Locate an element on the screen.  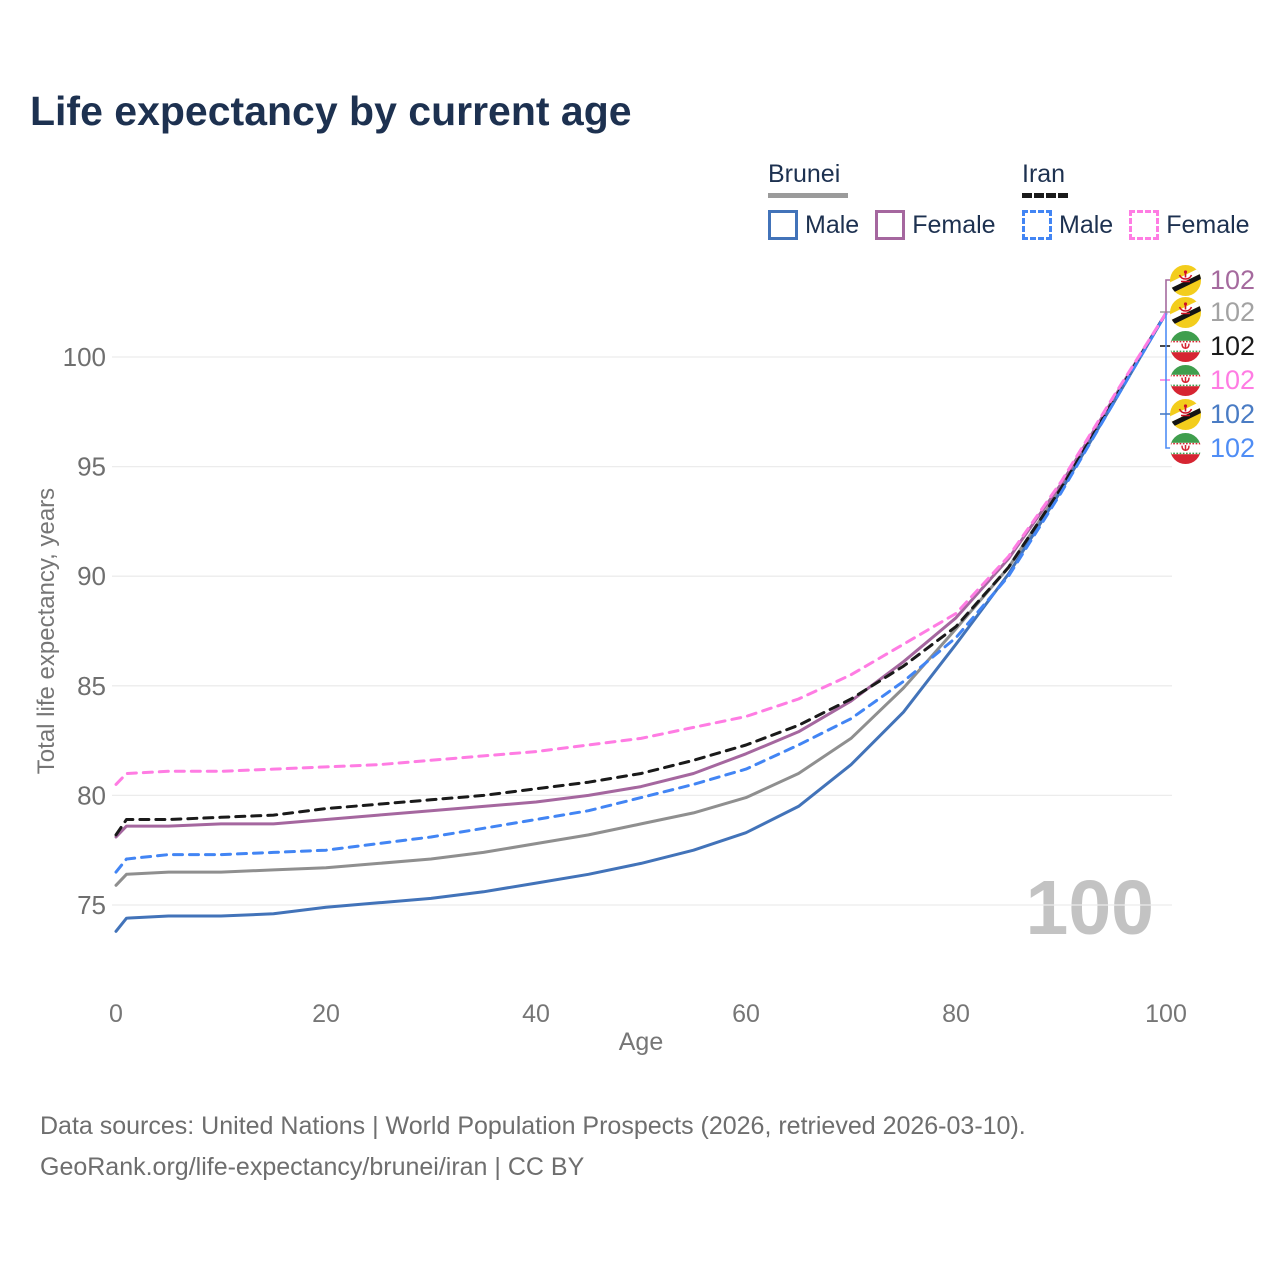
legend-item-iran-female: Female is located at coordinates (1189, 225).